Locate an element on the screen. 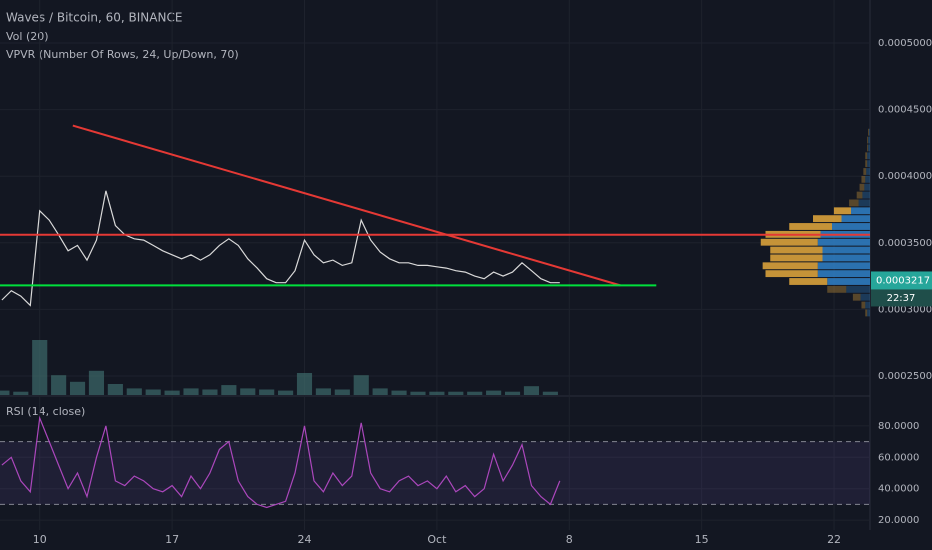 The image size is (932, 550). y-tick-label: 40.0000 is located at coordinates (898, 489).